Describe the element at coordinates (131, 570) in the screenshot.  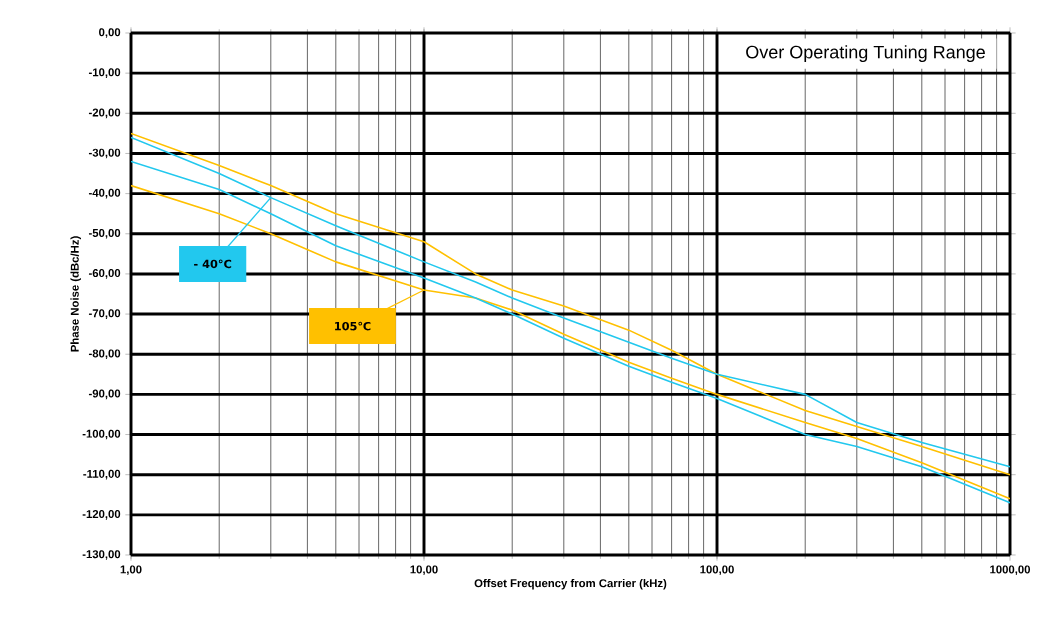
I see `x-tick-label: 1,00` at that location.